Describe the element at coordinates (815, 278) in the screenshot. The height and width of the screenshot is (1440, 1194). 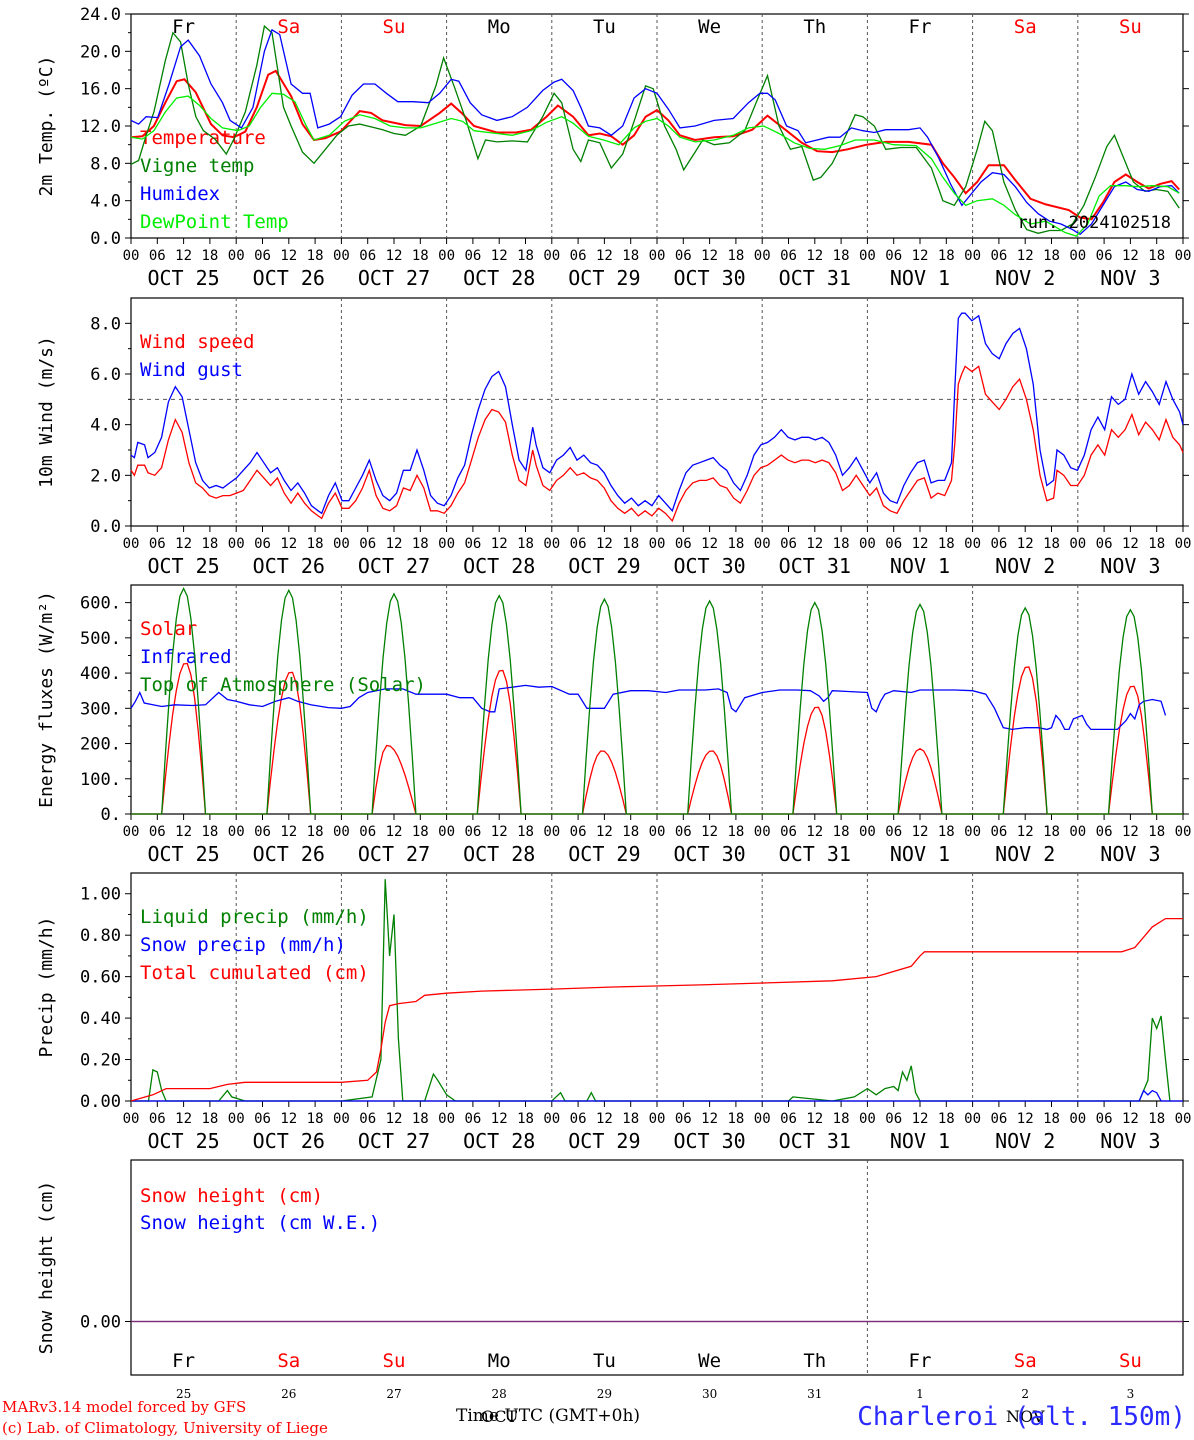
I see `x-date-label: OCT 31` at that location.